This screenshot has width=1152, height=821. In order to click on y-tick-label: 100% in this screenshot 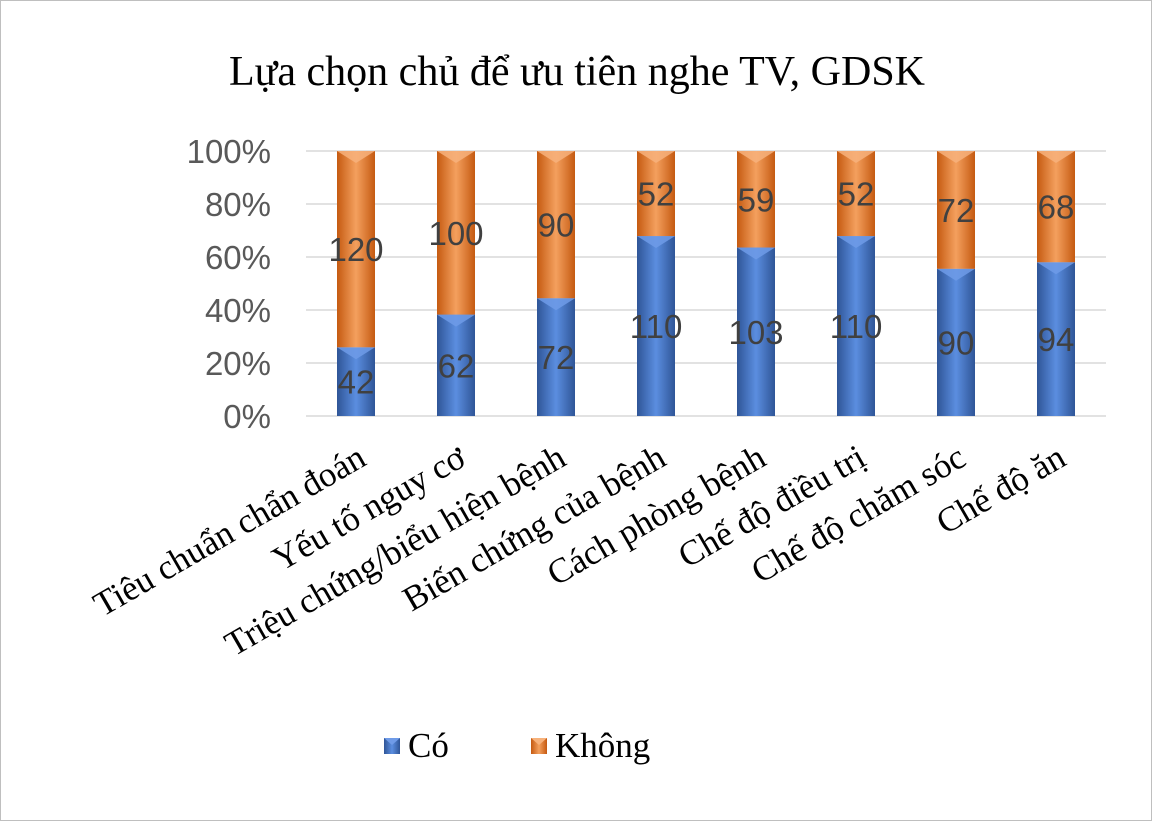, I will do `click(229, 151)`.